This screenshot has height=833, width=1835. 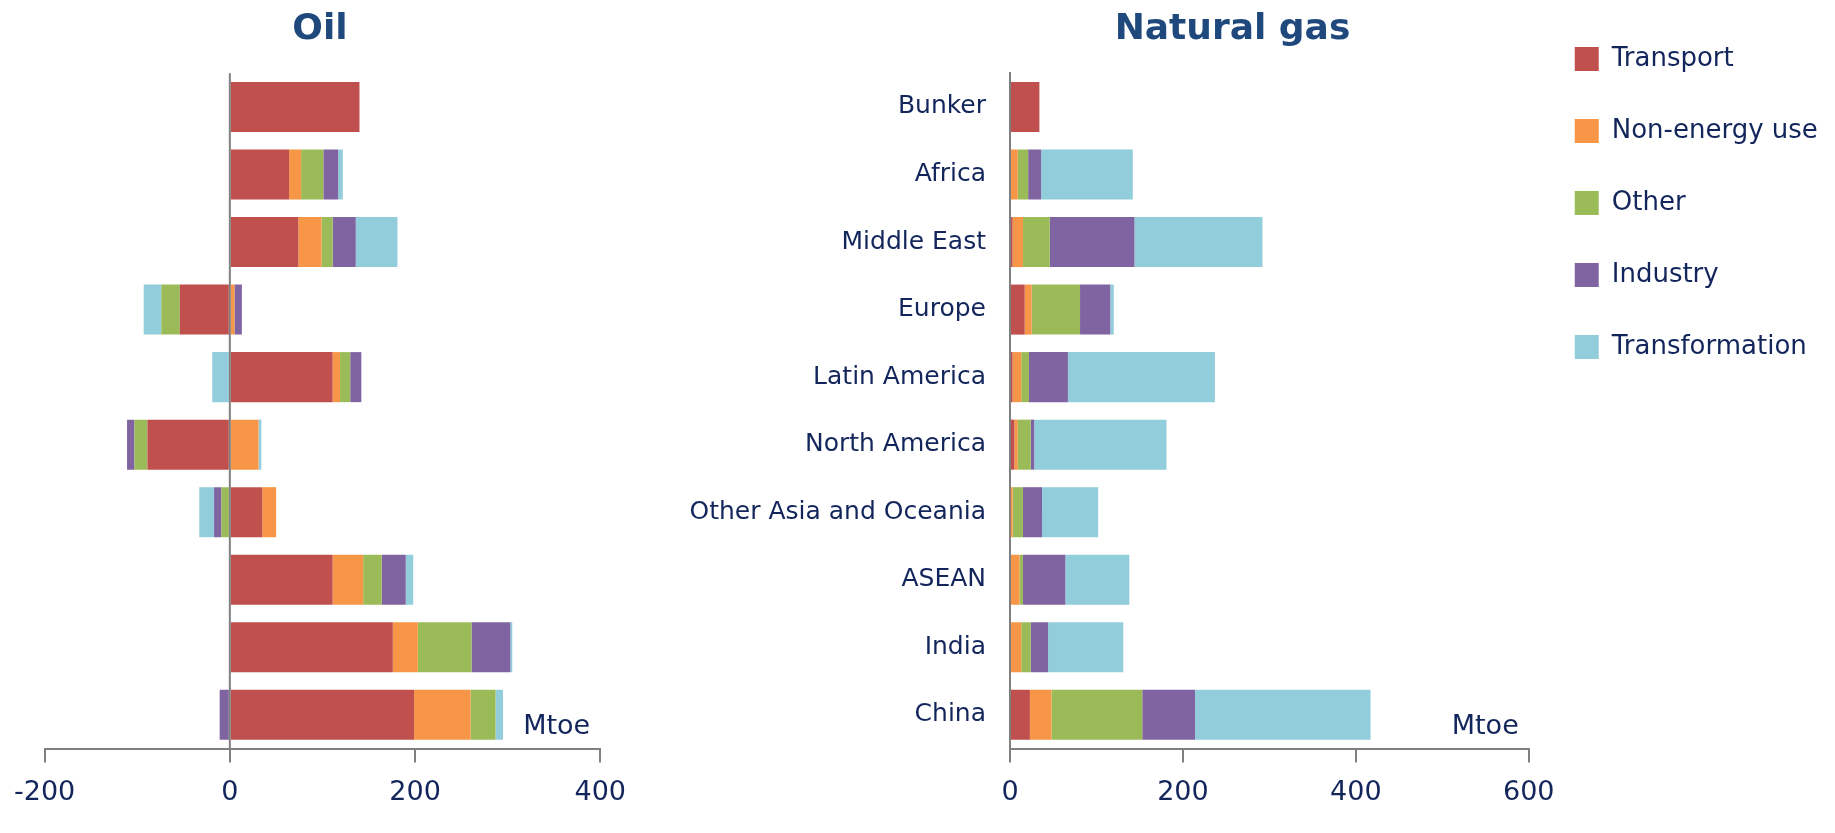 What do you see at coordinates (1648, 200) in the screenshot?
I see `legend-label: Other` at bounding box center [1648, 200].